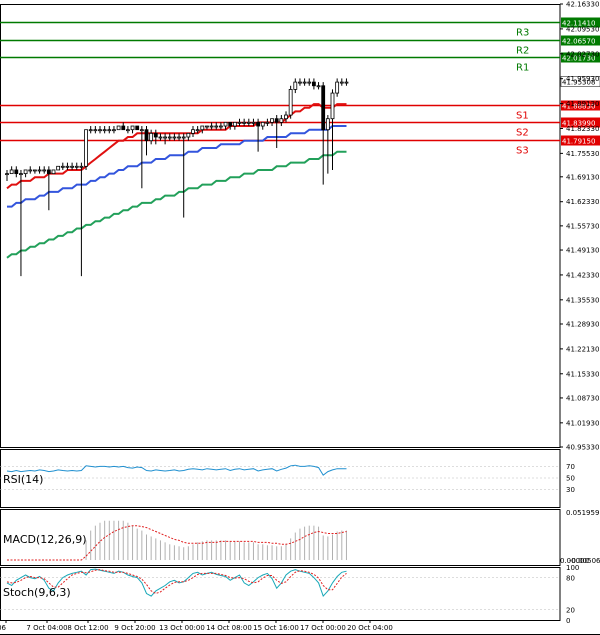  I want to click on macd-label: MACD(12,26,9), so click(45, 539).